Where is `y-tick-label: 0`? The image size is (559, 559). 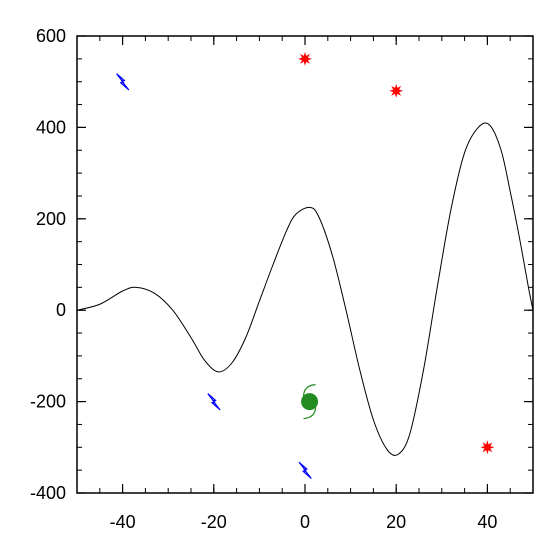
y-tick-label: 0 is located at coordinates (61, 310).